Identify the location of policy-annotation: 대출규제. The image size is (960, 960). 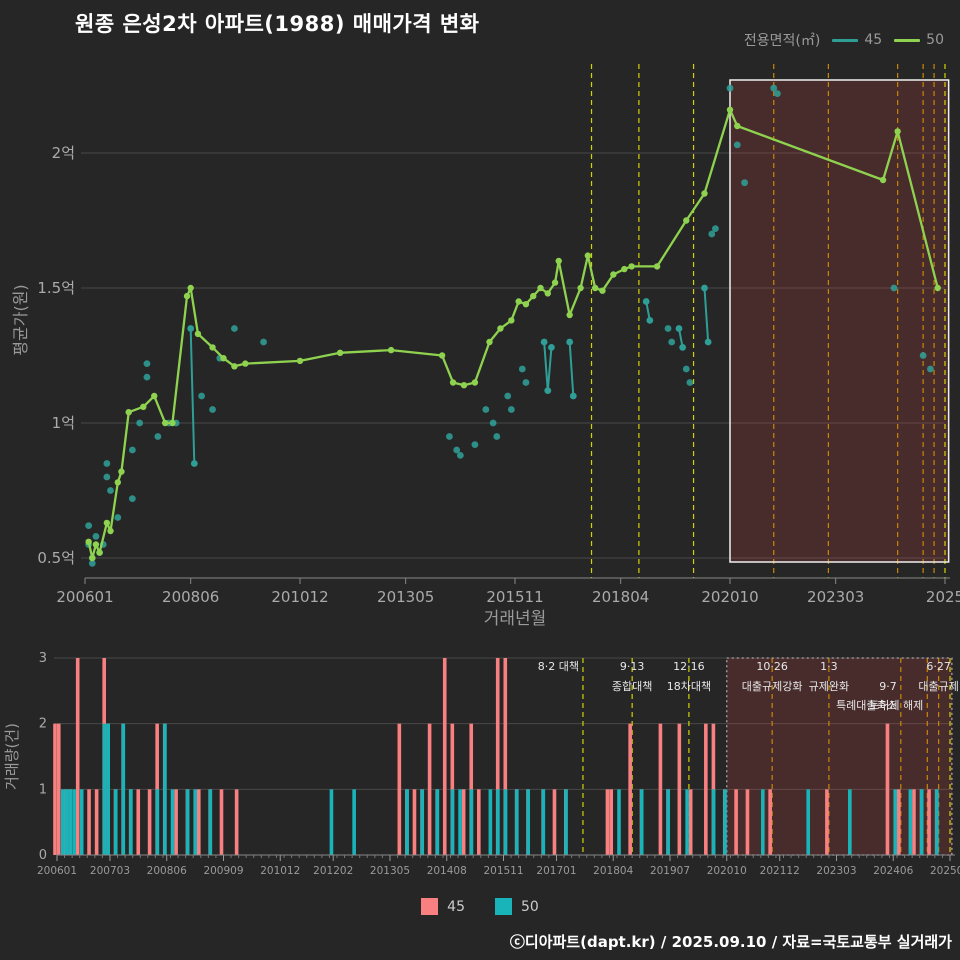
(938, 686).